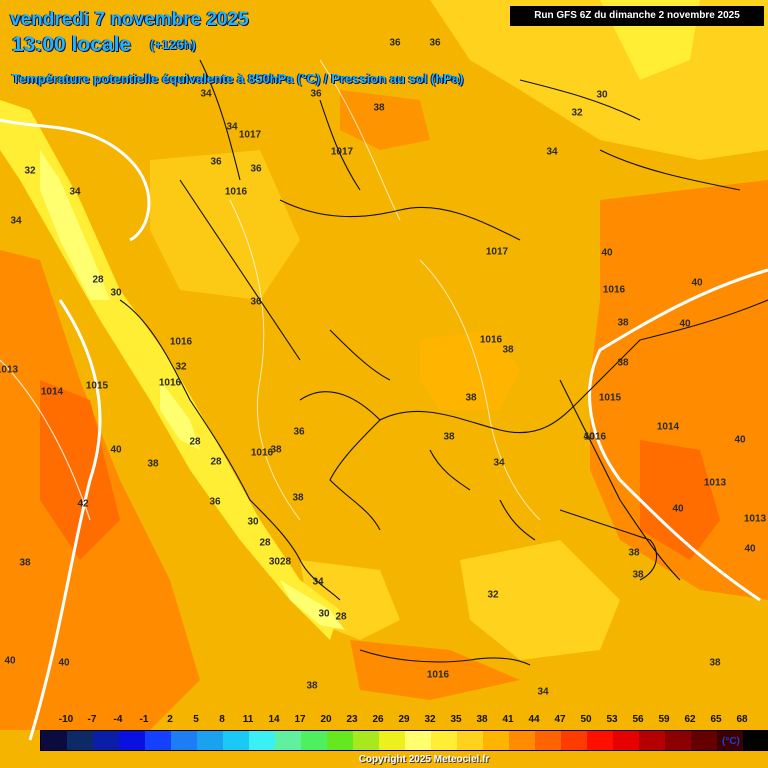  I want to click on color-scale-bar, so click(404, 740).